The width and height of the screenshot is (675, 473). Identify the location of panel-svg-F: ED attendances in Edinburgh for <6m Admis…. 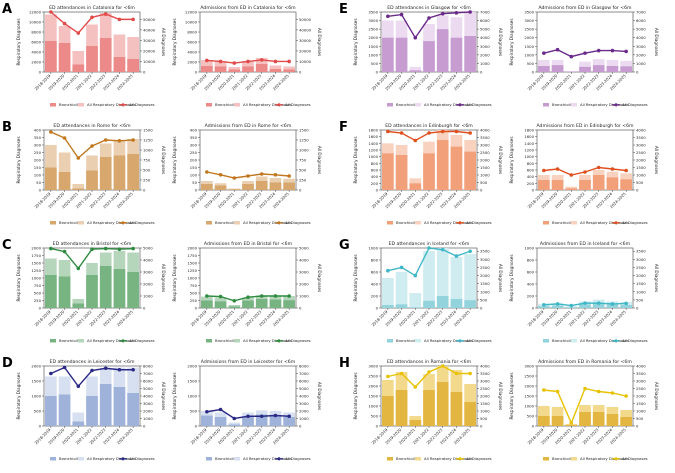
(506, 174).